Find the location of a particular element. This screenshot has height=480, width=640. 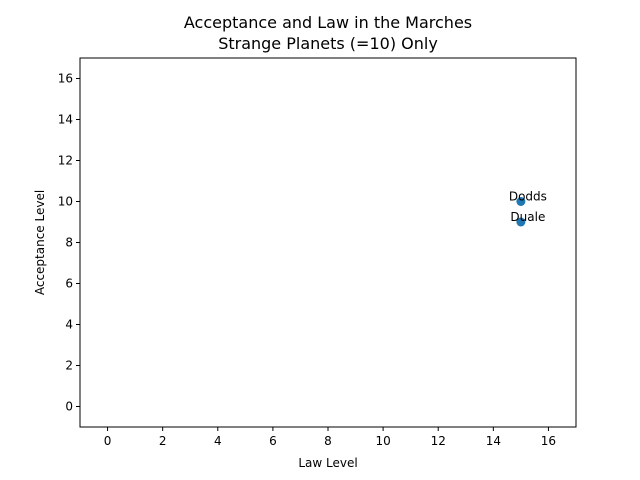

y-tick-label: 14 is located at coordinates (65, 120).